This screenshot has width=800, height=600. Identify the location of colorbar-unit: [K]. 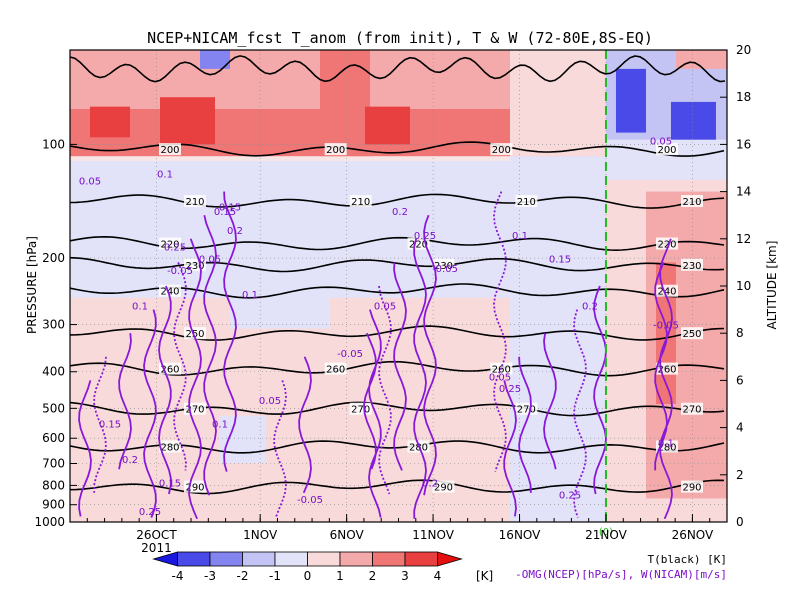
(484, 576).